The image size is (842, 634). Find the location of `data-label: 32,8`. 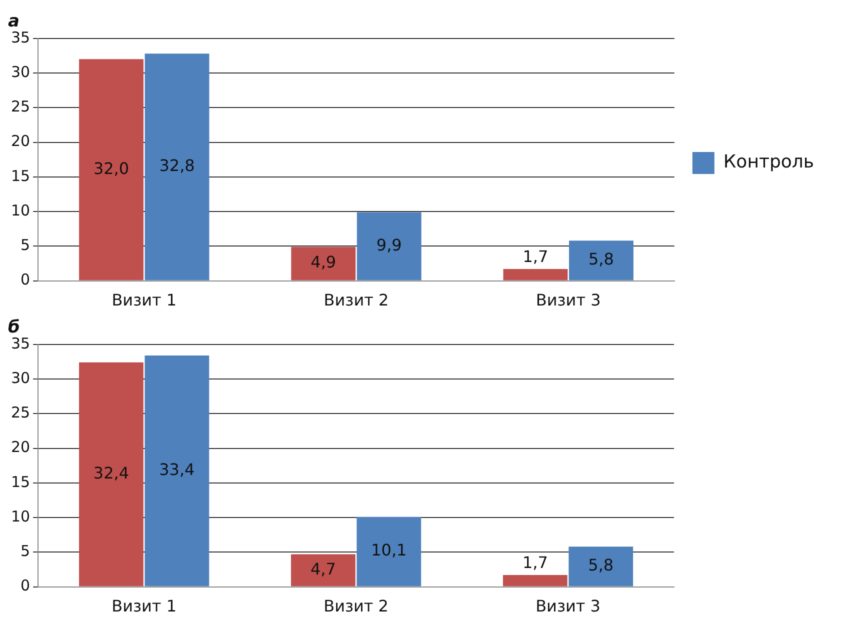

data-label: 32,8 is located at coordinates (177, 166).